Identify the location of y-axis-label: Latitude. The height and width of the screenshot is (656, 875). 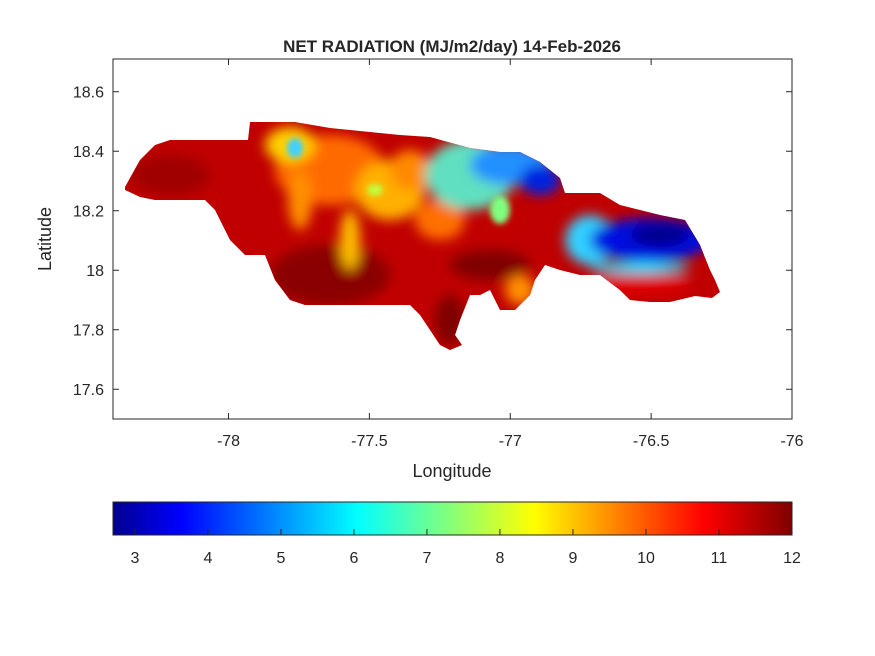
(45, 239).